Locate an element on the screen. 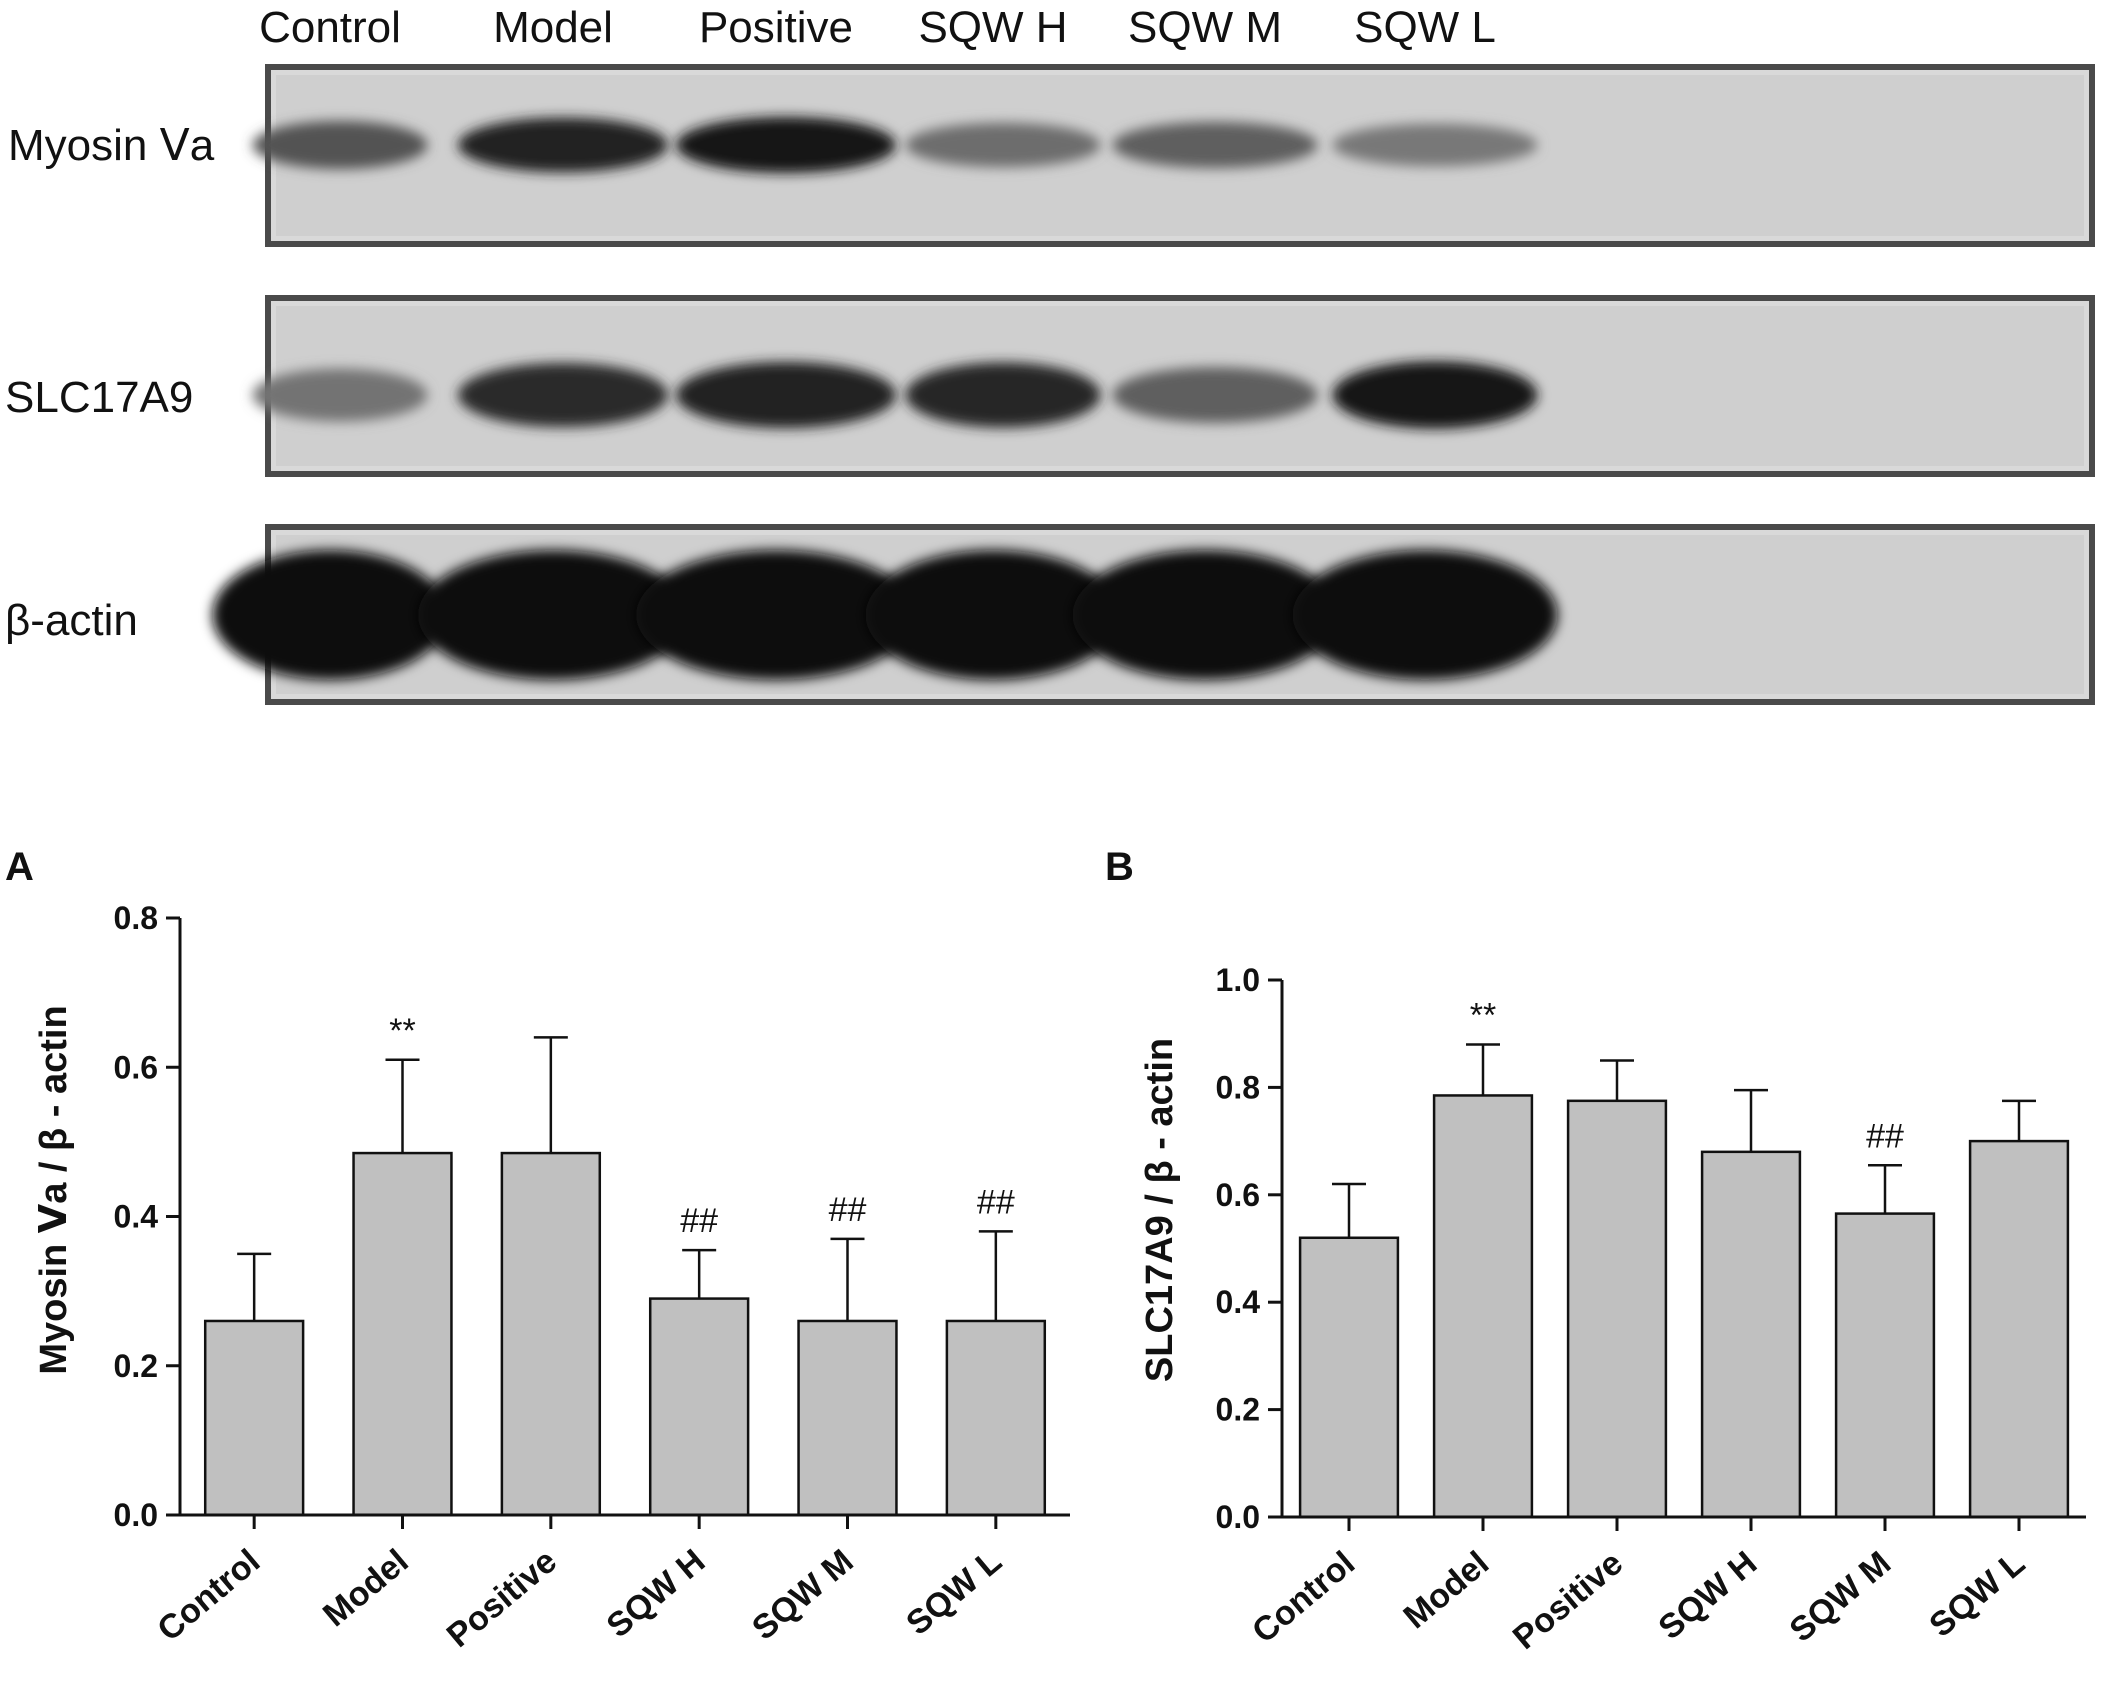 The height and width of the screenshot is (1704, 2102). panel-b-letter: B is located at coordinates (1119, 867).